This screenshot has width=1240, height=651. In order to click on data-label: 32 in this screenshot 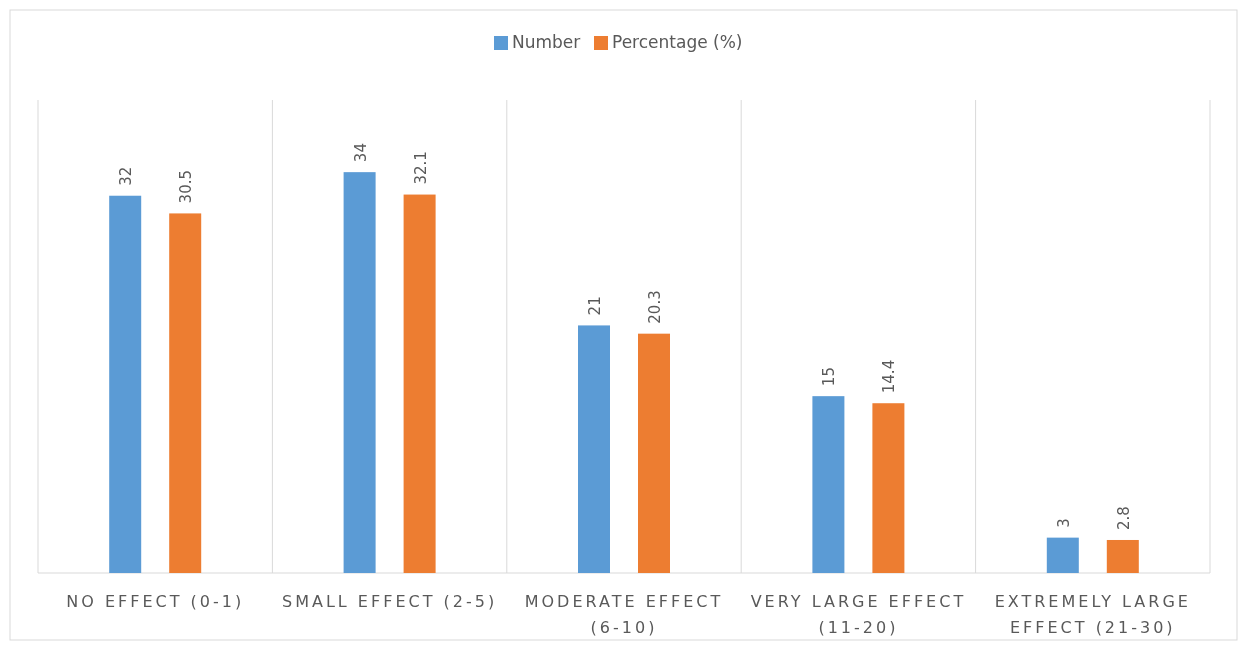, I will do `click(126, 176)`.